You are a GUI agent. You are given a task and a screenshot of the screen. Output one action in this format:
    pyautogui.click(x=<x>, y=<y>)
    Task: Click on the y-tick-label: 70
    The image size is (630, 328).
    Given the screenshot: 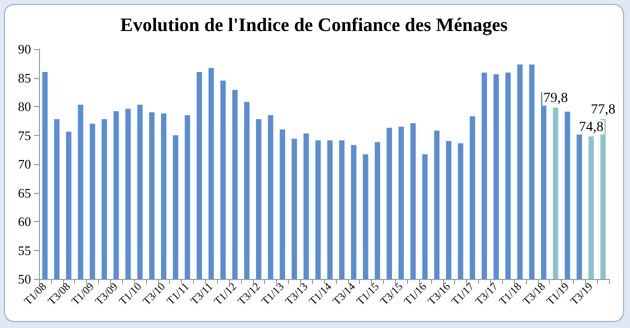 What is the action you would take?
    pyautogui.click(x=24, y=164)
    